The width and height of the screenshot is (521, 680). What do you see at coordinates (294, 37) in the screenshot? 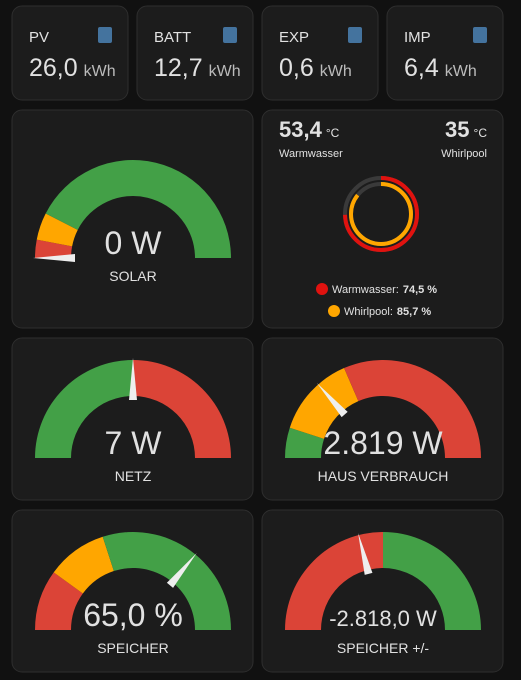
I see `stat-label: EXP` at bounding box center [294, 37].